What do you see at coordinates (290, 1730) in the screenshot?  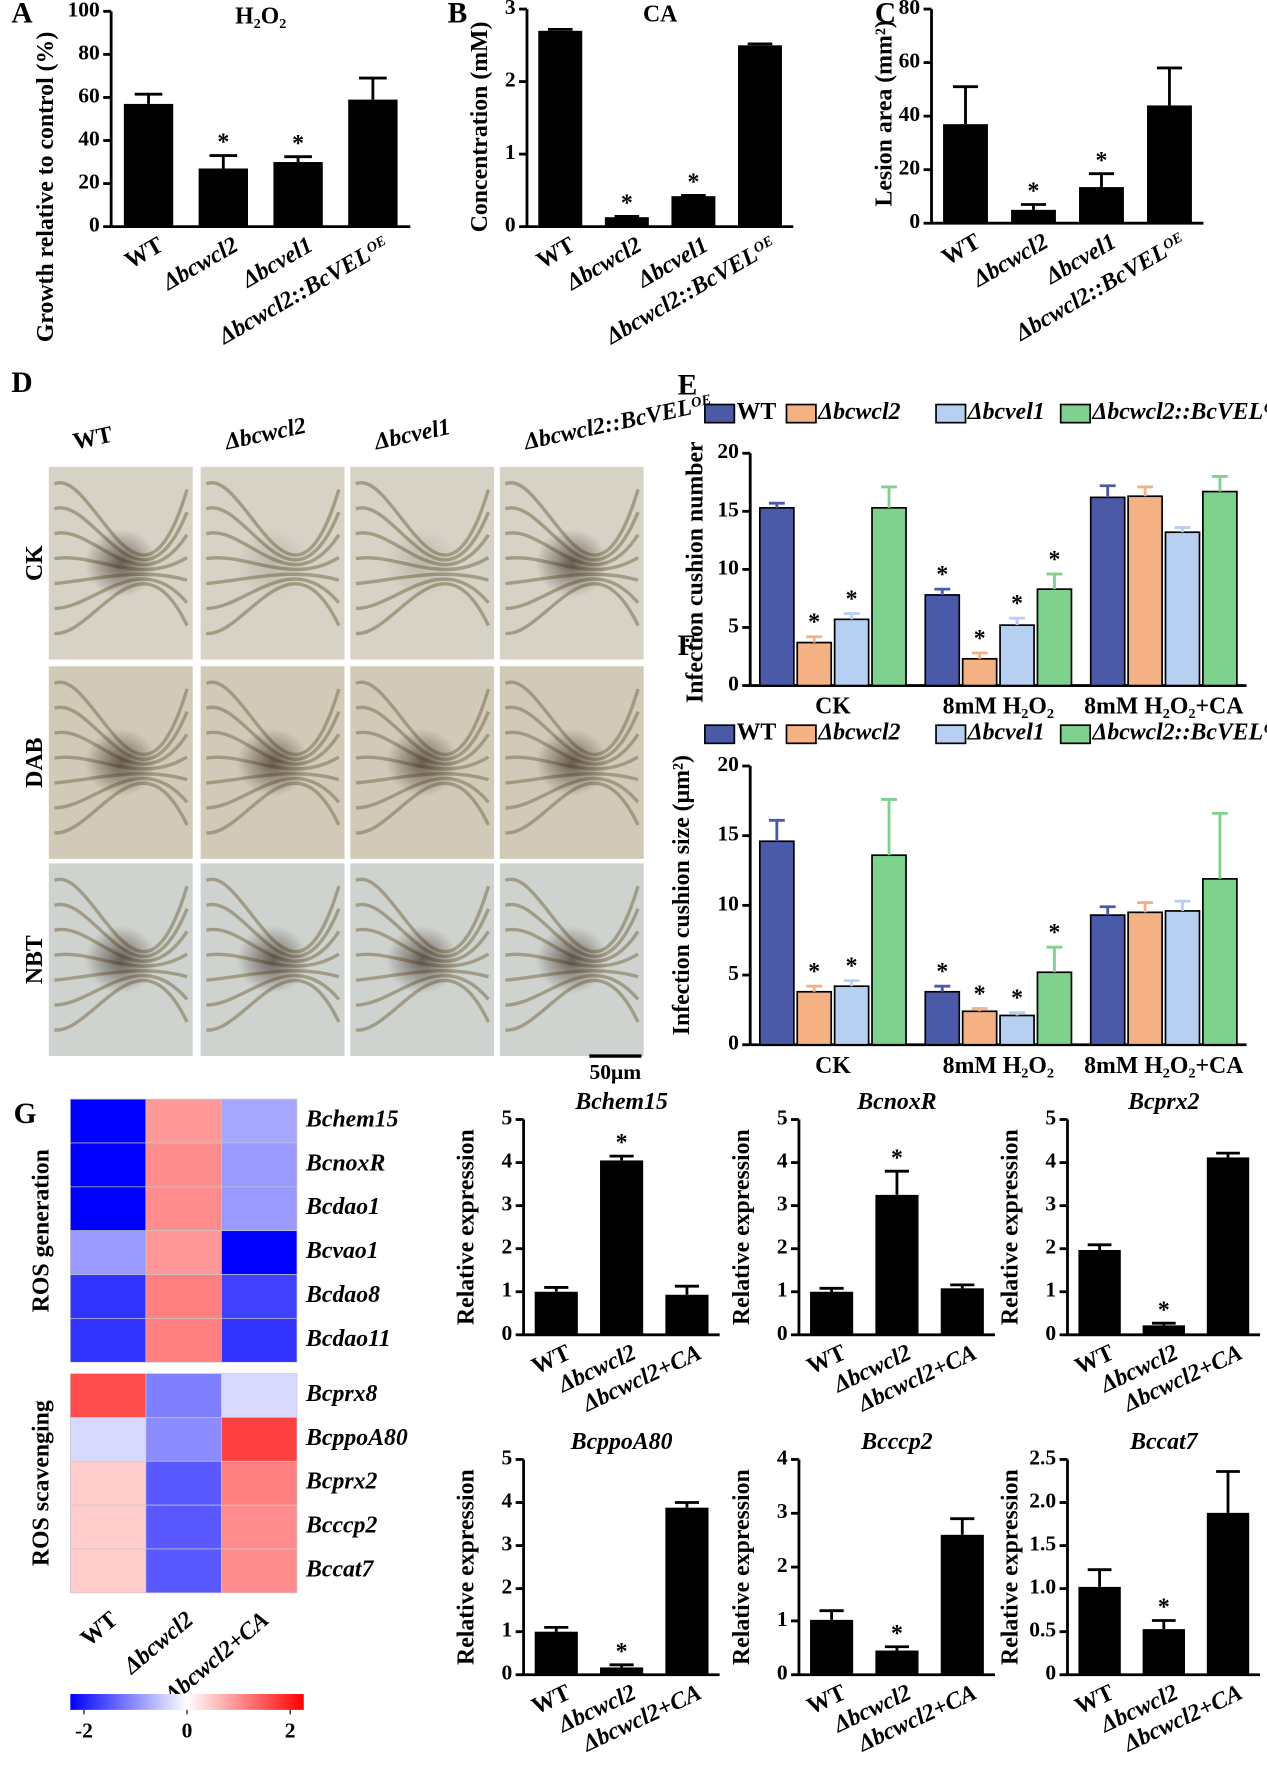 I see `colorbar-tick-label: 2` at bounding box center [290, 1730].